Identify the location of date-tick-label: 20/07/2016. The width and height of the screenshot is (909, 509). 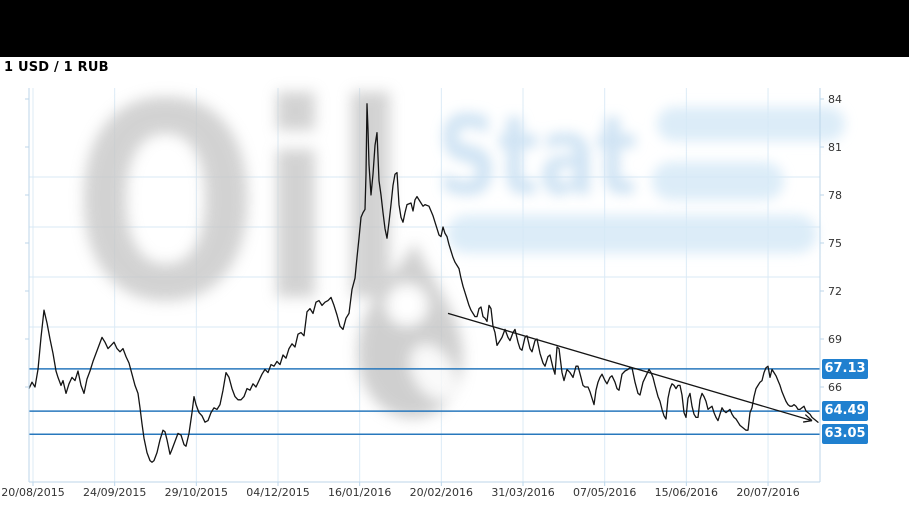
(767, 492).